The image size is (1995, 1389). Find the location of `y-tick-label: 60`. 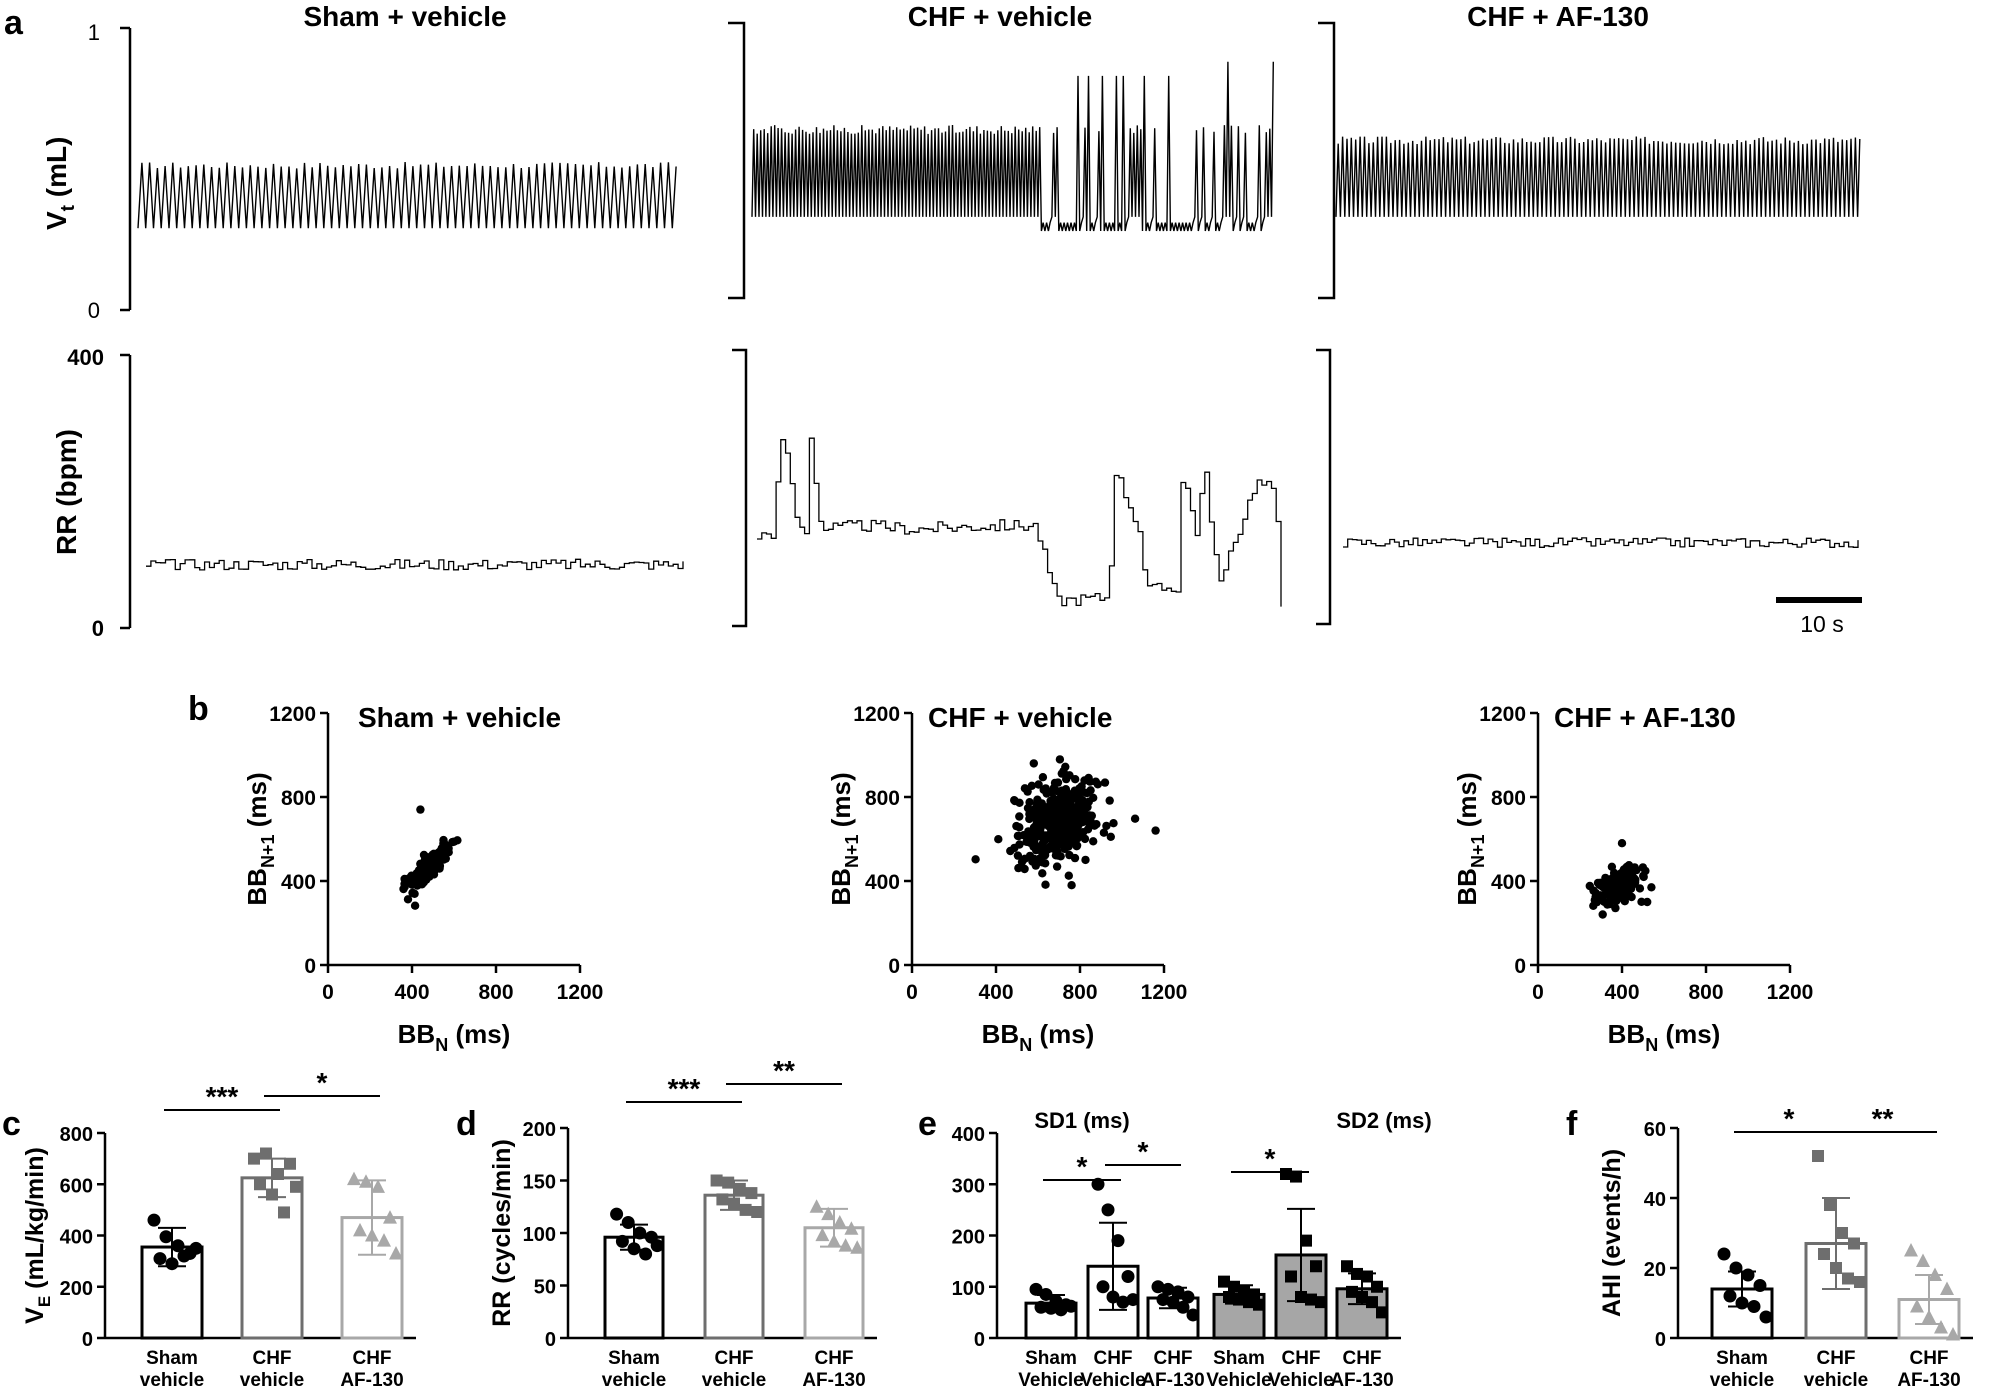

y-tick-label: 60 is located at coordinates (1655, 1130).